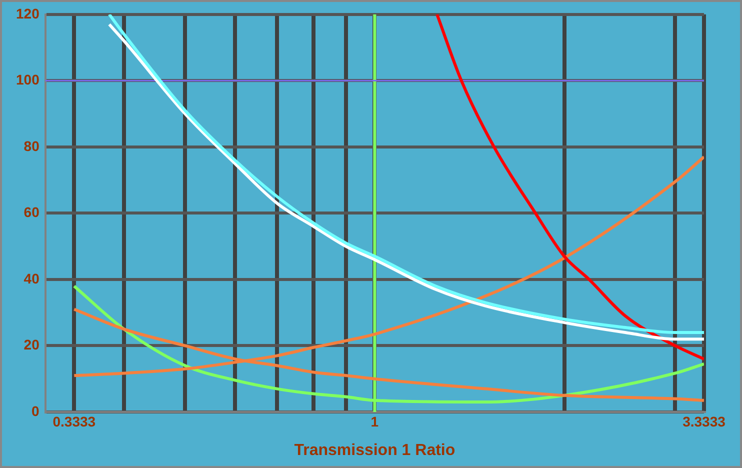 This screenshot has width=742, height=468. Describe the element at coordinates (375, 450) in the screenshot. I see `x-axis-title: Transmission 1 Ratio` at that location.